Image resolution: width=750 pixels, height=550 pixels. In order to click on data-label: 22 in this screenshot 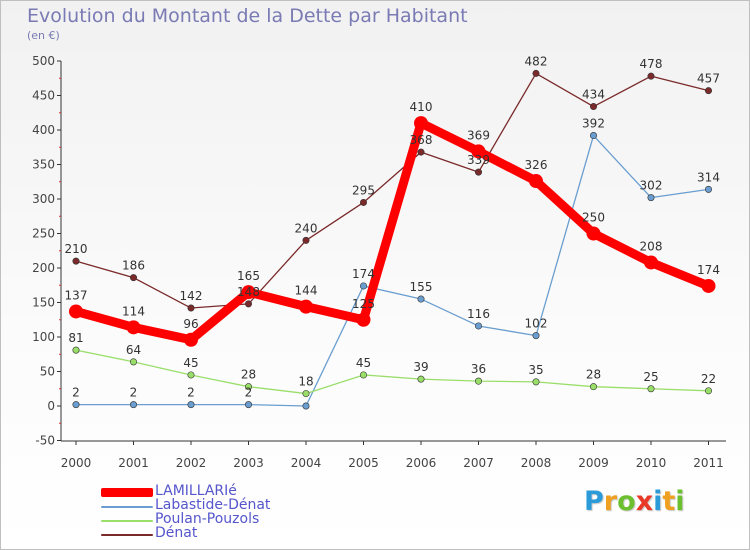, I will do `click(708, 379)`.